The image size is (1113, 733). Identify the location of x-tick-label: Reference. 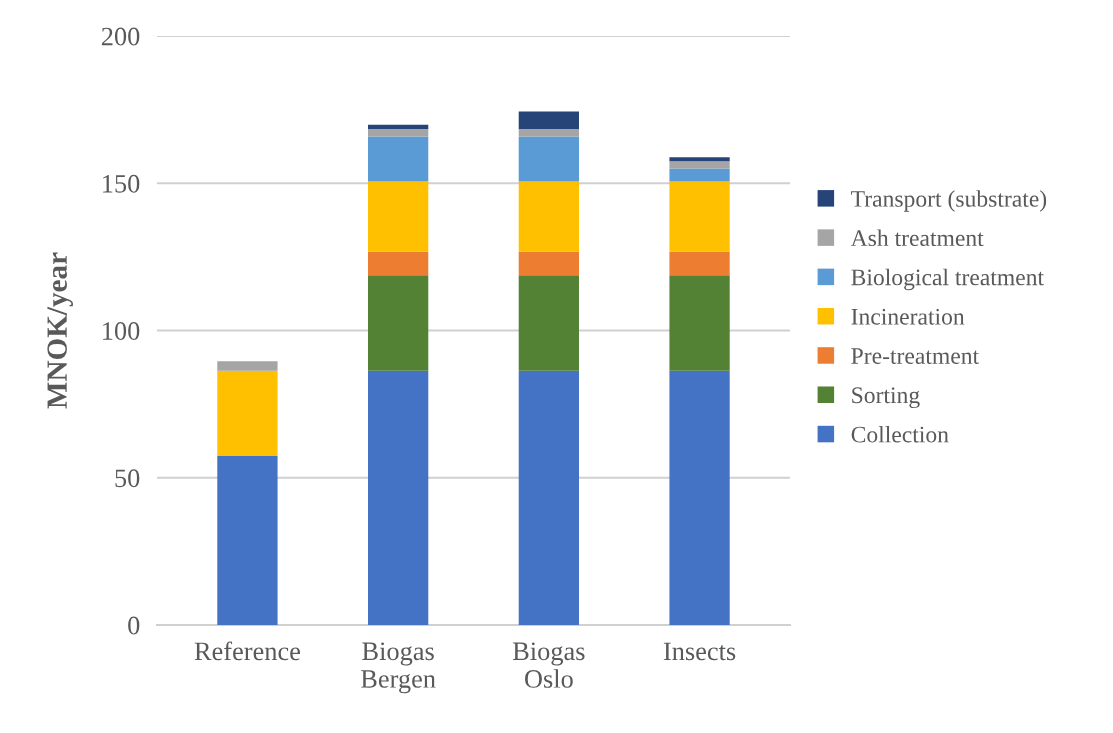
(247, 651).